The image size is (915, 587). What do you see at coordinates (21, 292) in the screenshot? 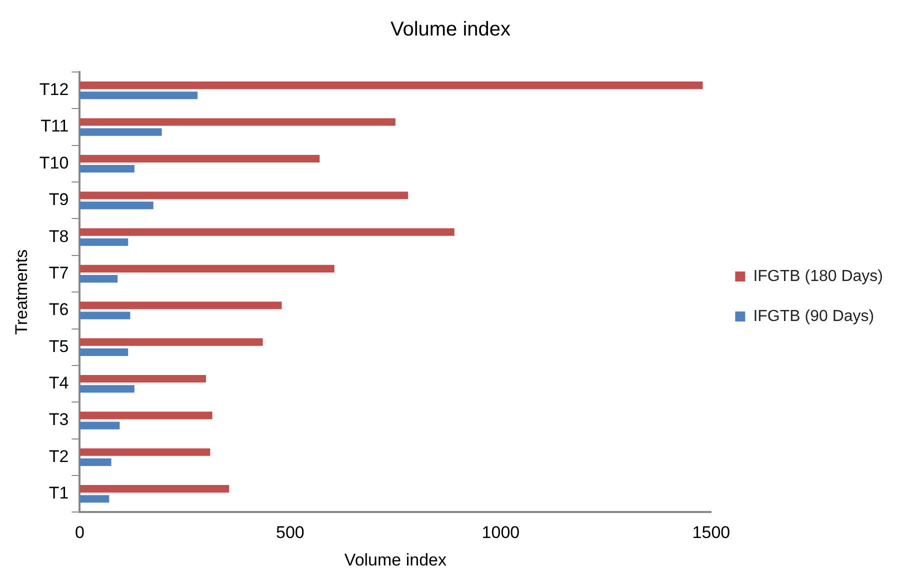
I see `y-axis-title: Treatments` at bounding box center [21, 292].